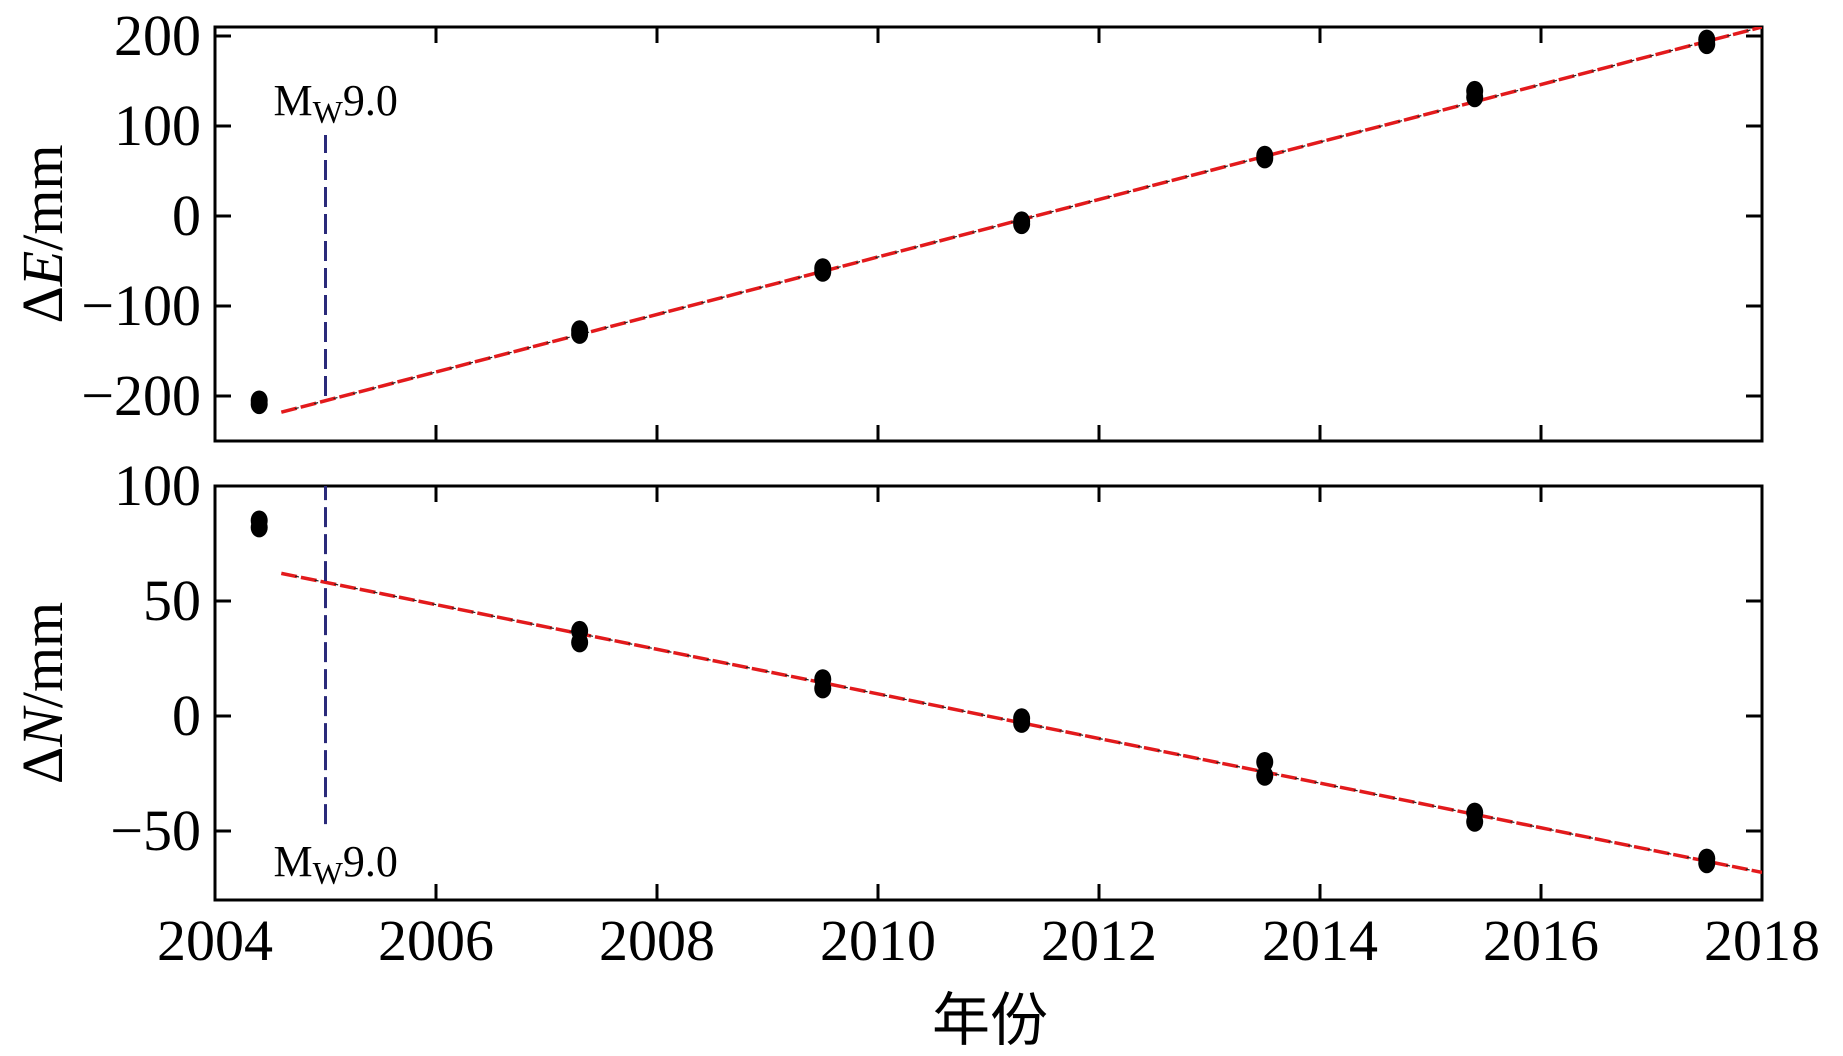  I want to click on y-axis-title-symbol: E, so click(42, 269).